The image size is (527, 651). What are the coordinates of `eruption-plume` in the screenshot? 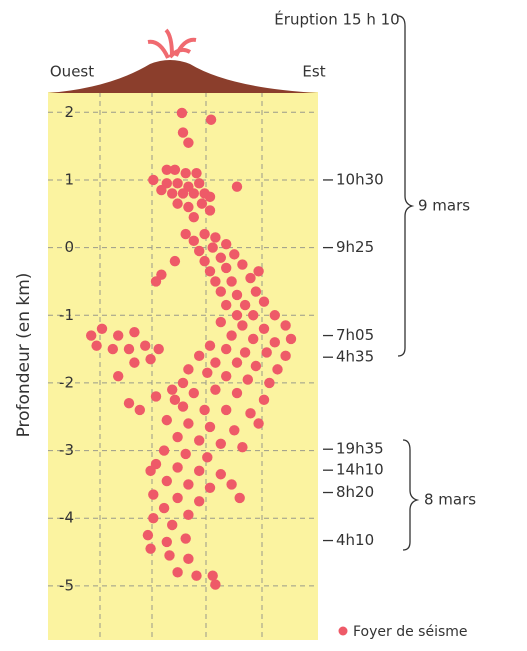 It's located at (172, 43).